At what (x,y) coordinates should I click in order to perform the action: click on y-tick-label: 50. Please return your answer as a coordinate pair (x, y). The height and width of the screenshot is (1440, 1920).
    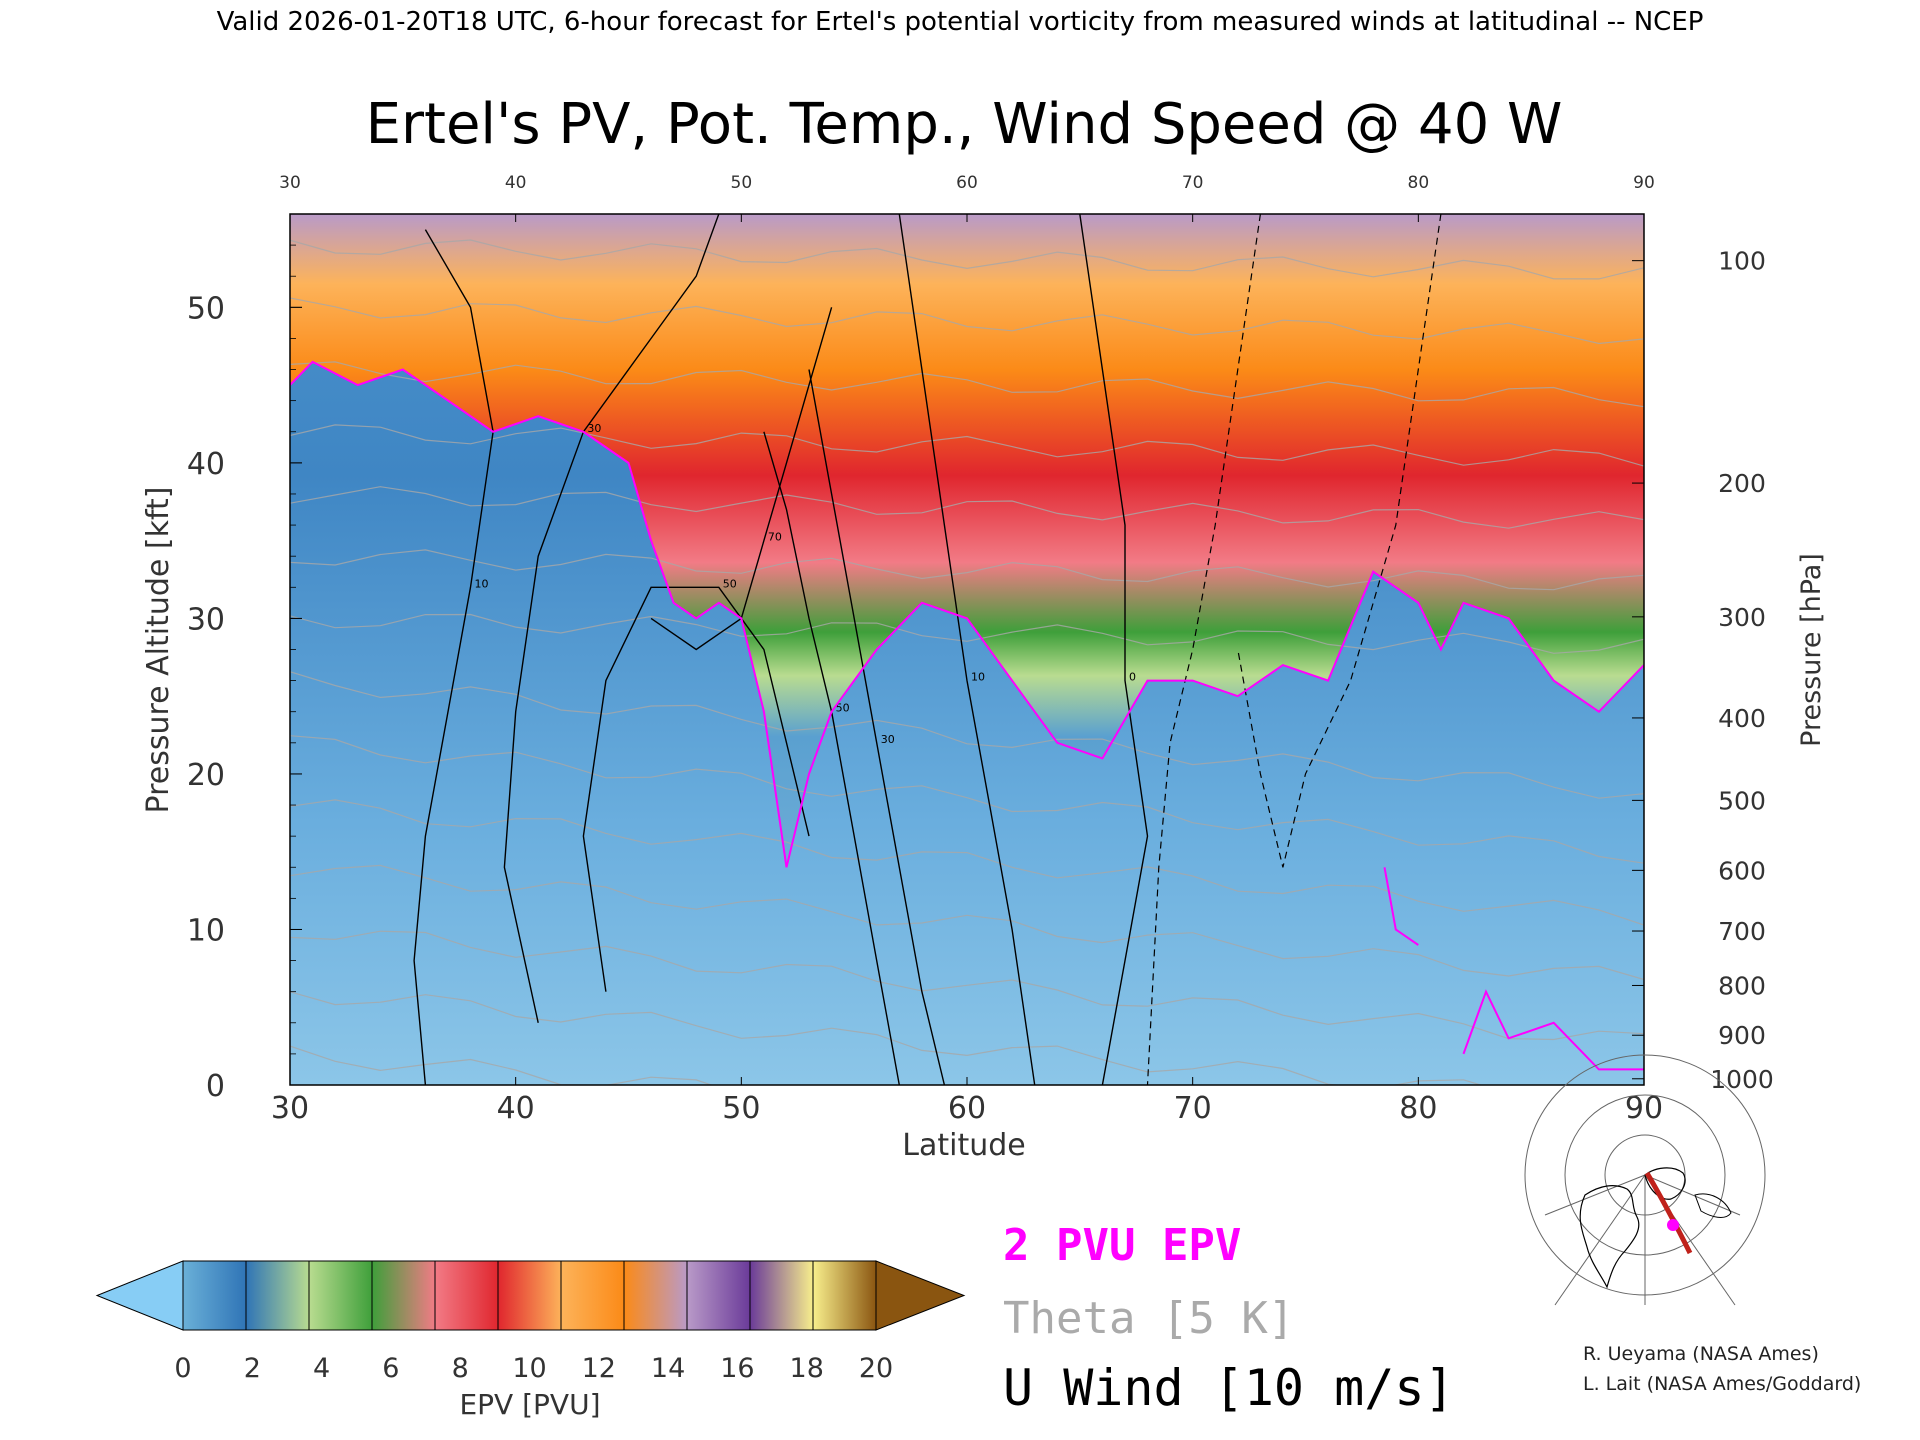
    Looking at the image, I should click on (206, 308).